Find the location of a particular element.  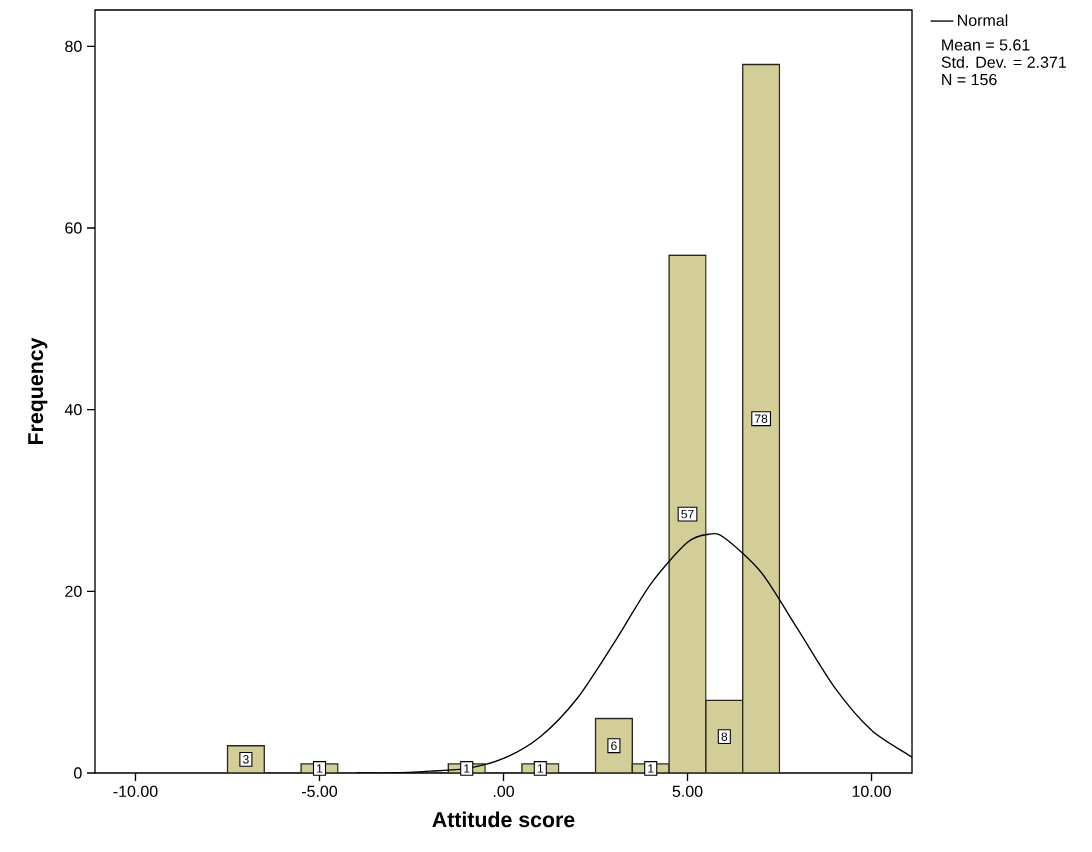

x-tick-label: -5.00 is located at coordinates (319, 791).